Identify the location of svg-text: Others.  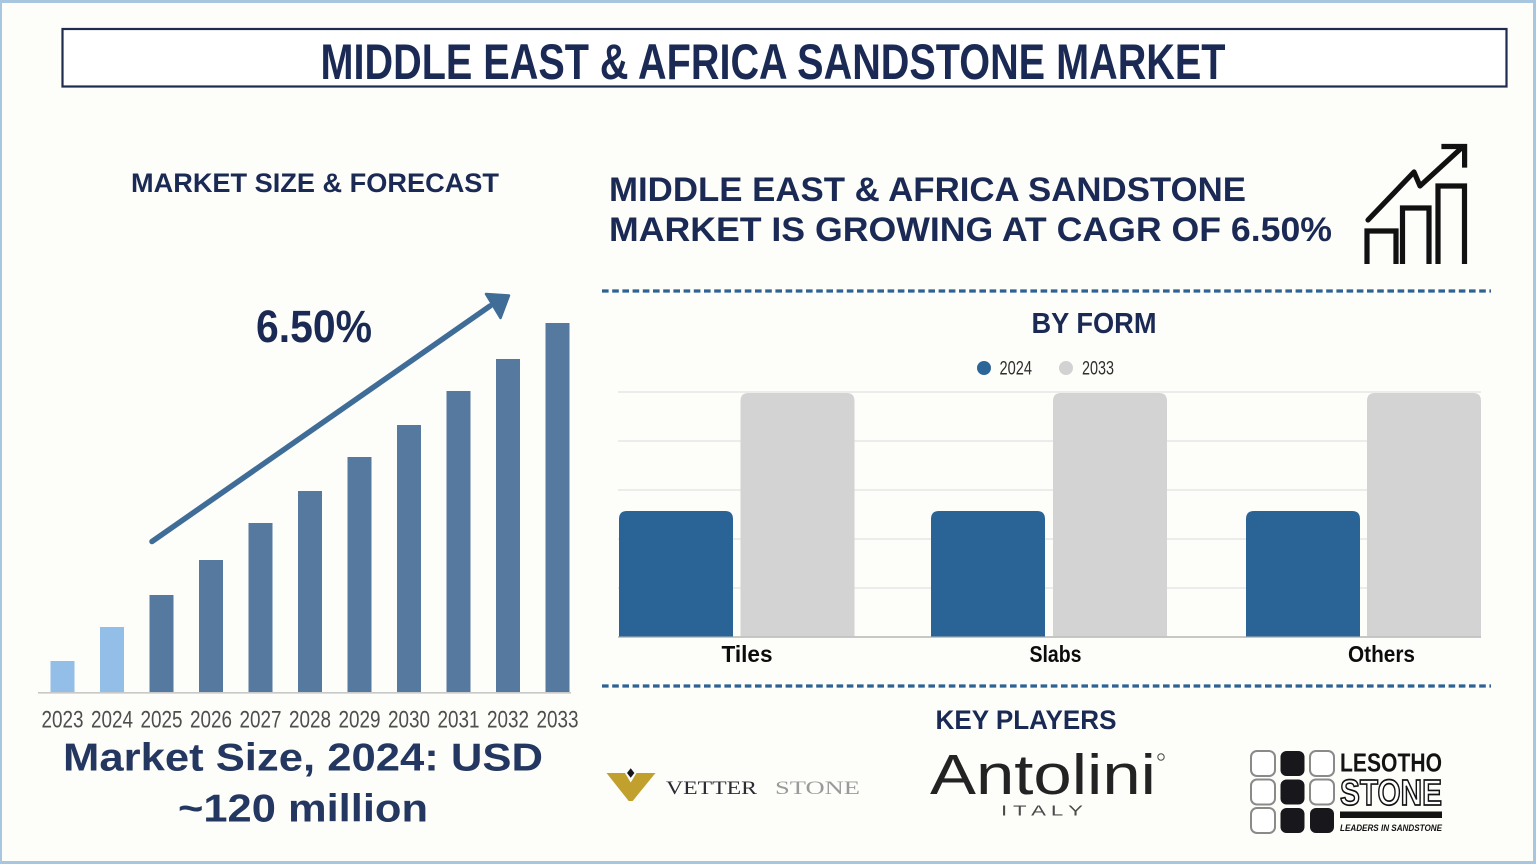
(1381, 654).